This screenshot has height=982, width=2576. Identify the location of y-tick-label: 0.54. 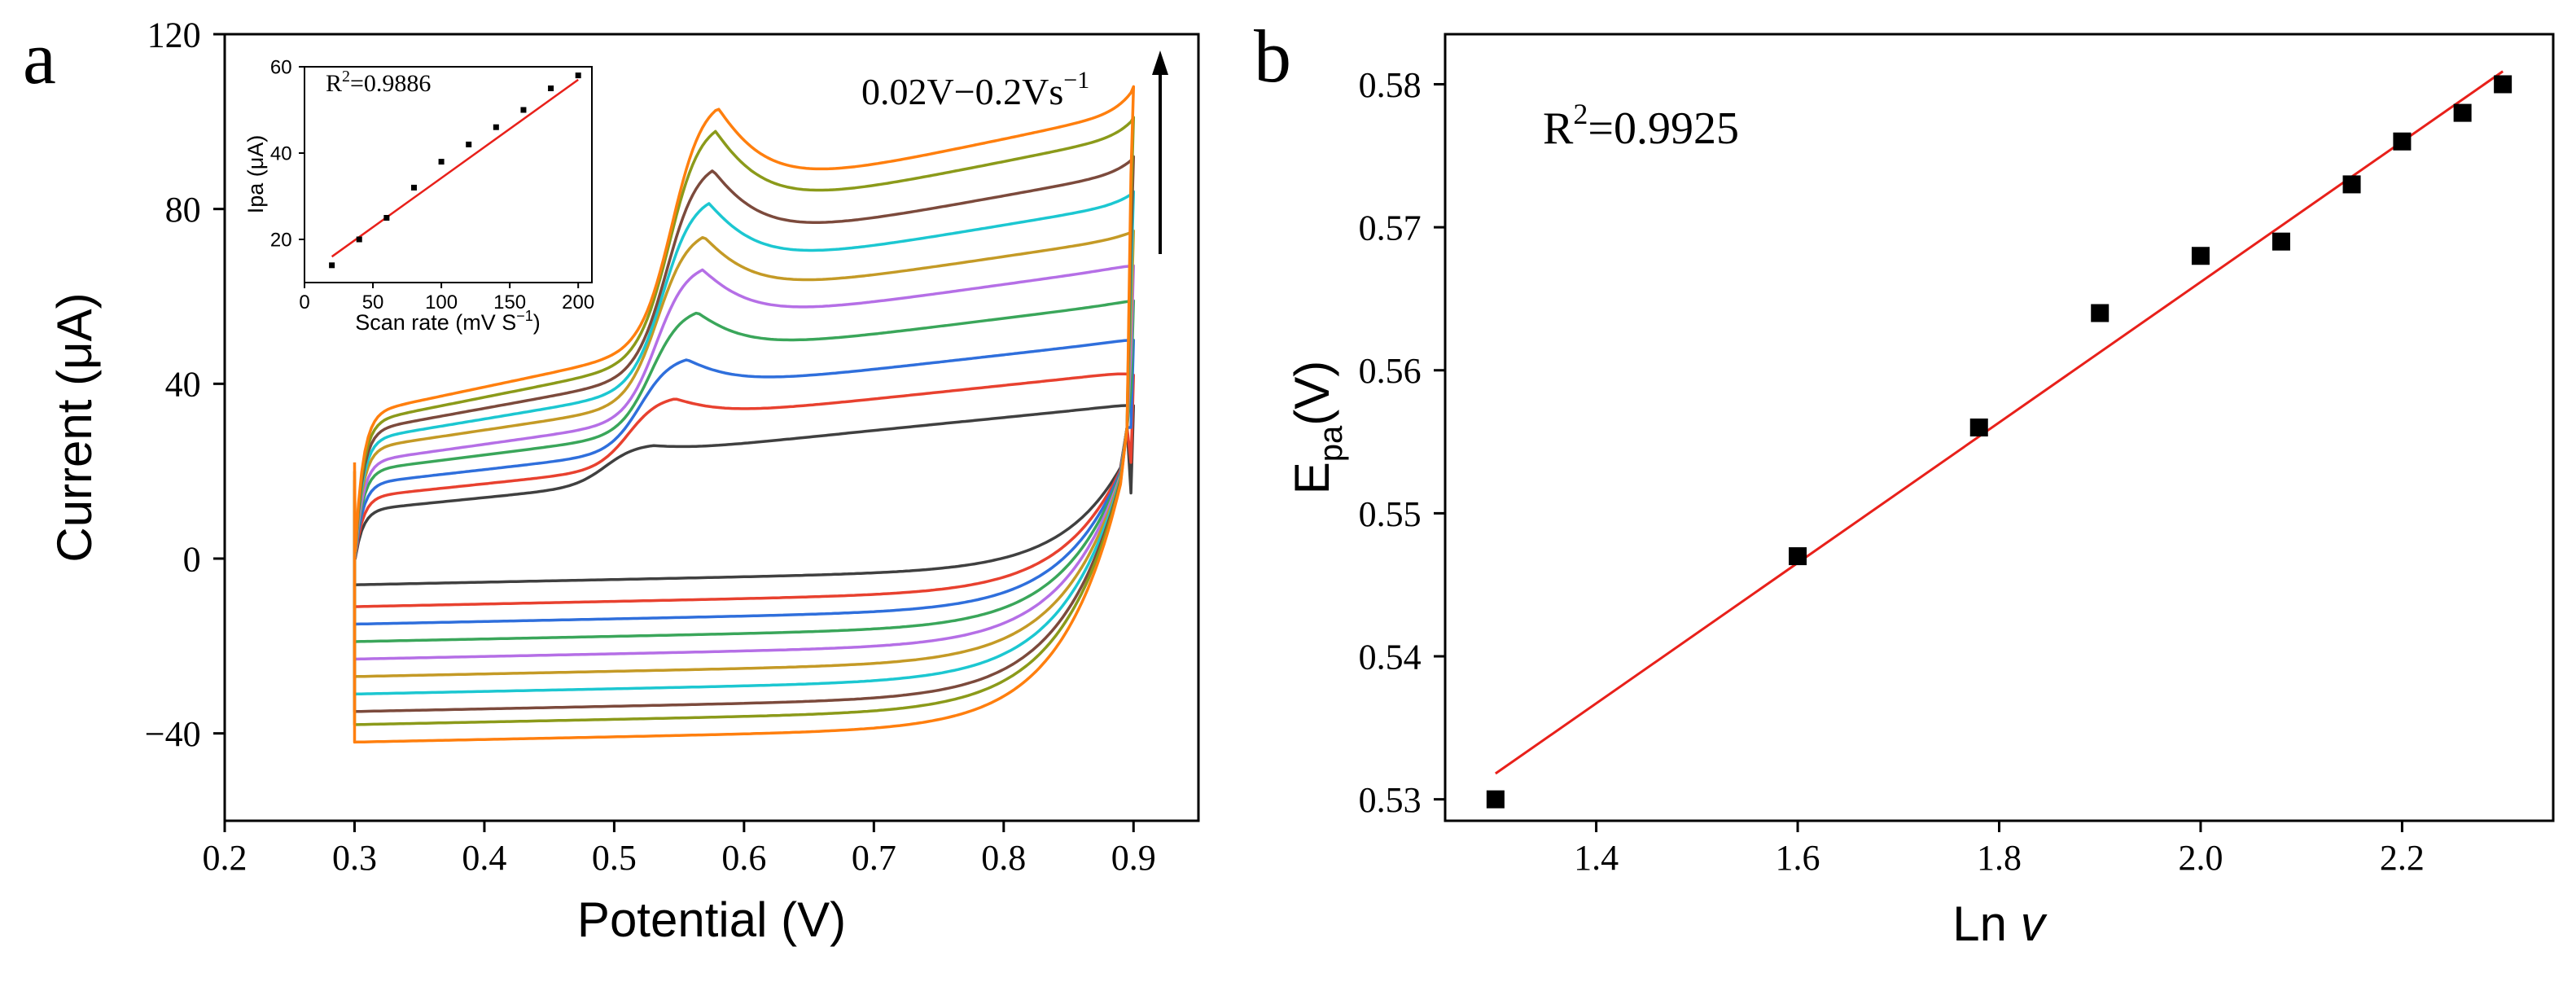
(1390, 657).